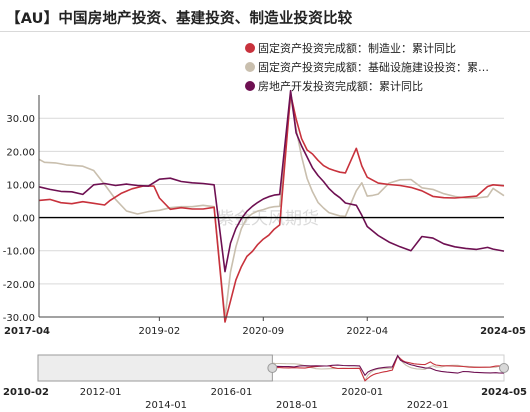 The image size is (530, 412). What do you see at coordinates (297, 405) in the screenshot?
I see `navigator-tick-label: 2018-01` at bounding box center [297, 405].